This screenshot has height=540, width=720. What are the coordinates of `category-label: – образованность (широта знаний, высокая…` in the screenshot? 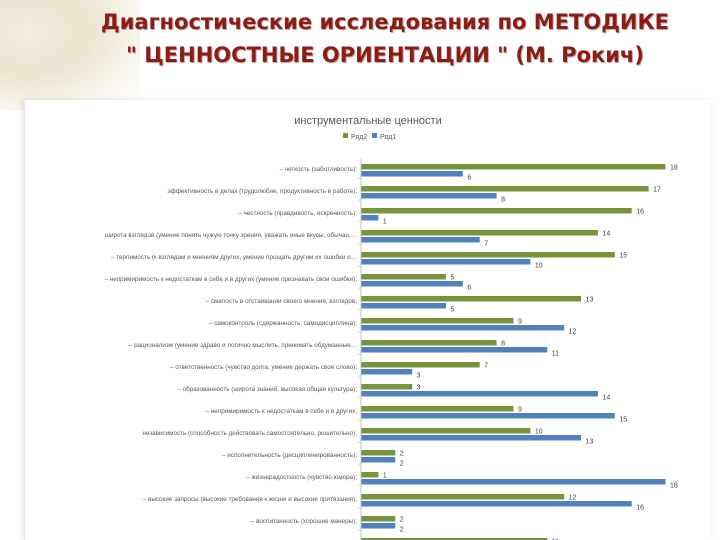 It's located at (267, 389).